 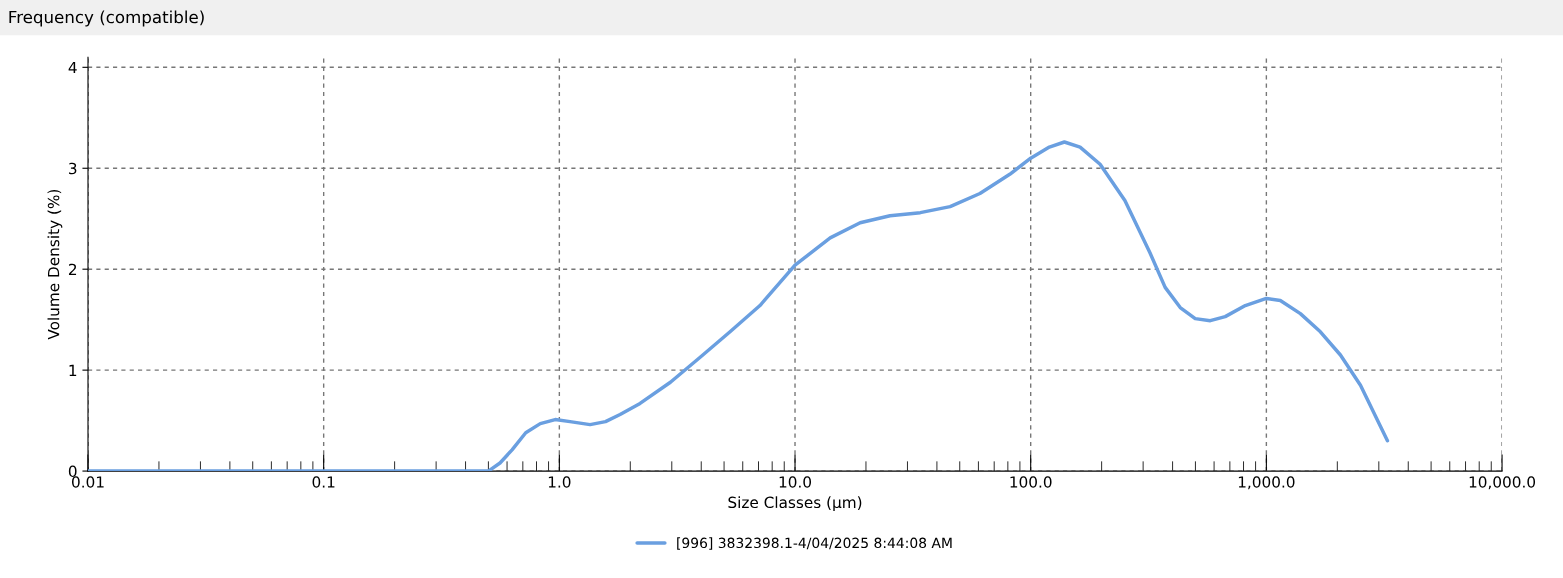 I want to click on x-tick-label: 0.1, so click(x=323, y=482).